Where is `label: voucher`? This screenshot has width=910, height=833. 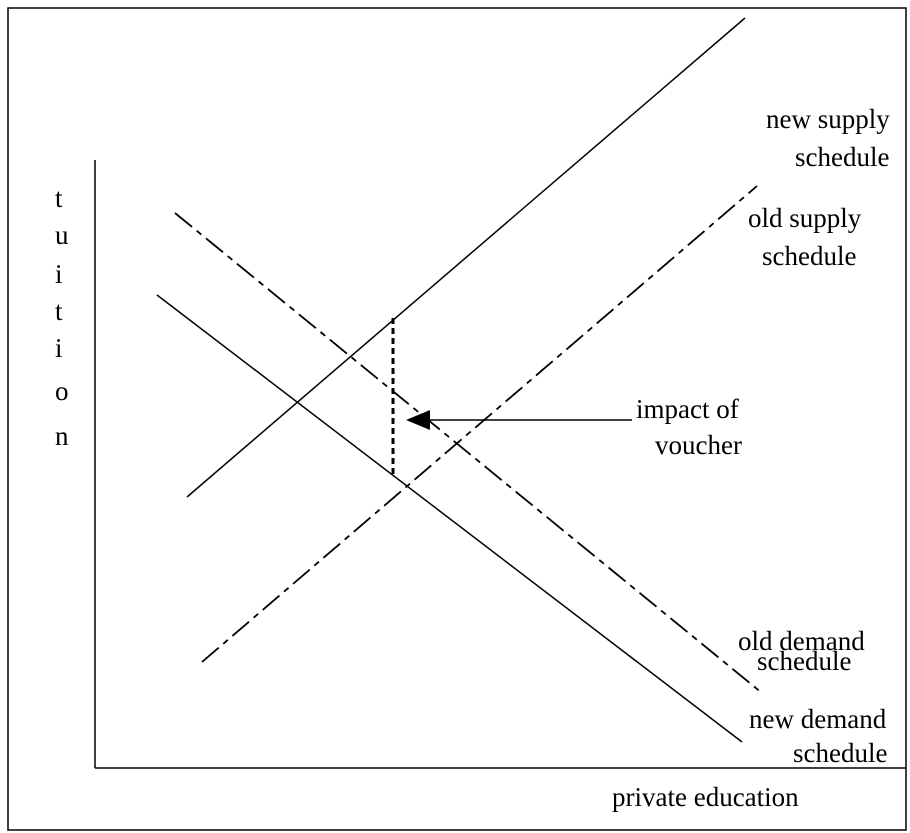
label: voucher is located at coordinates (698, 445).